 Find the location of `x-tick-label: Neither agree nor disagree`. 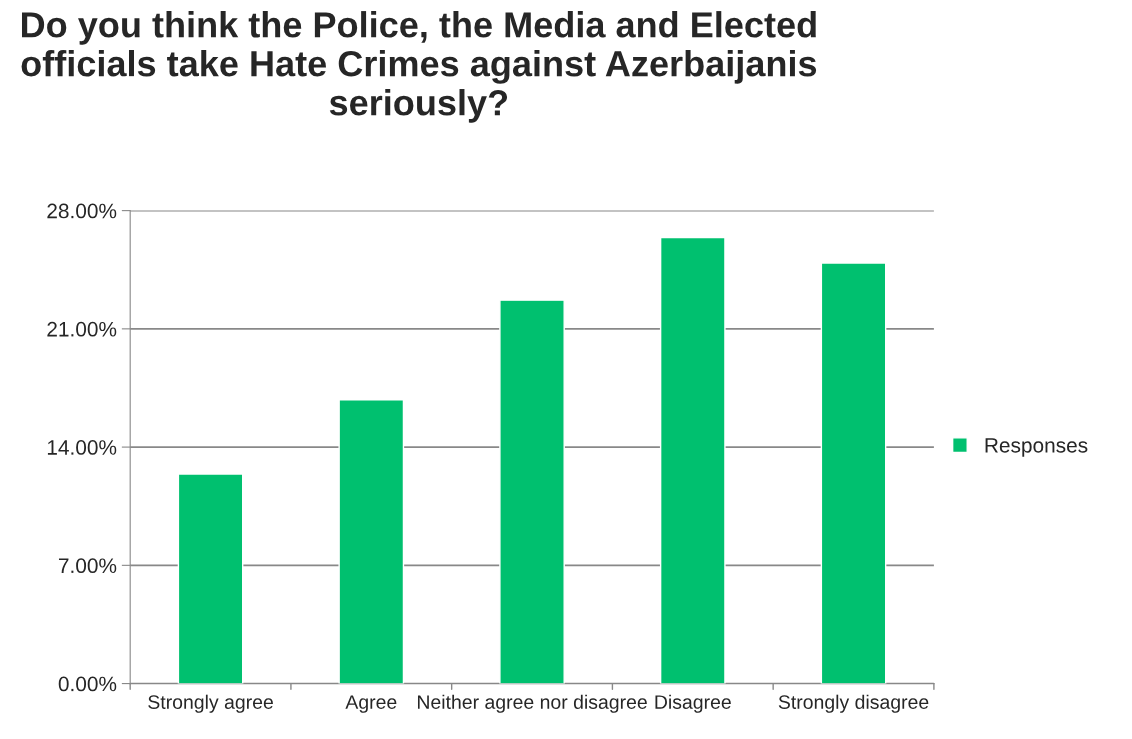

x-tick-label: Neither agree nor disagree is located at coordinates (532, 703).